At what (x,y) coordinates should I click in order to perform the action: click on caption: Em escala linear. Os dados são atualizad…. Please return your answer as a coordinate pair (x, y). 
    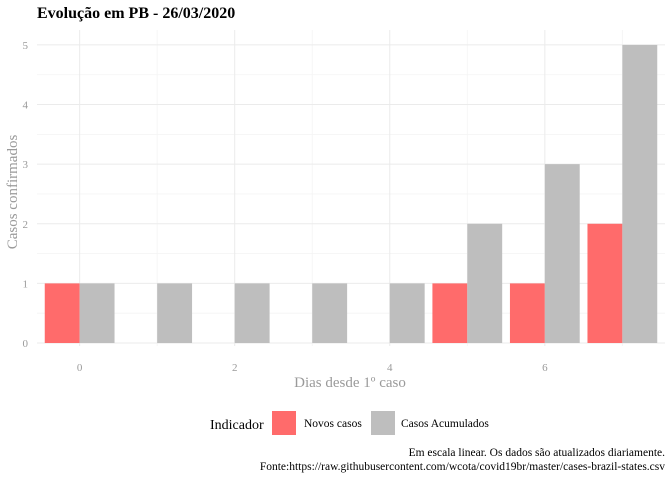
    Looking at the image, I should click on (462, 460).